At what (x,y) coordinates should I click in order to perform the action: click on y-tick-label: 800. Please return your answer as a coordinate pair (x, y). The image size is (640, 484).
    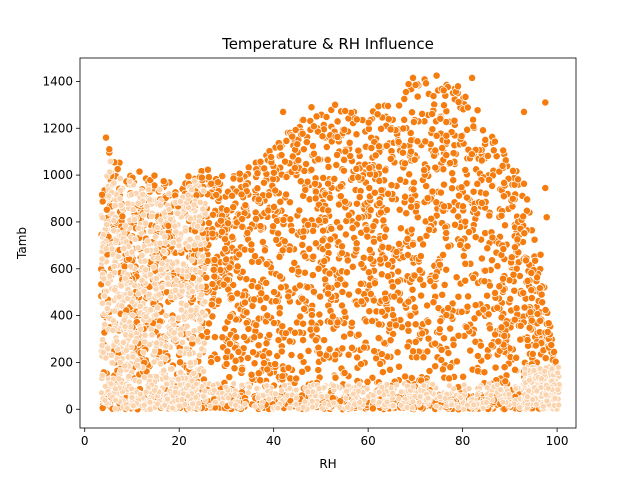
    Looking at the image, I should click on (61, 222).